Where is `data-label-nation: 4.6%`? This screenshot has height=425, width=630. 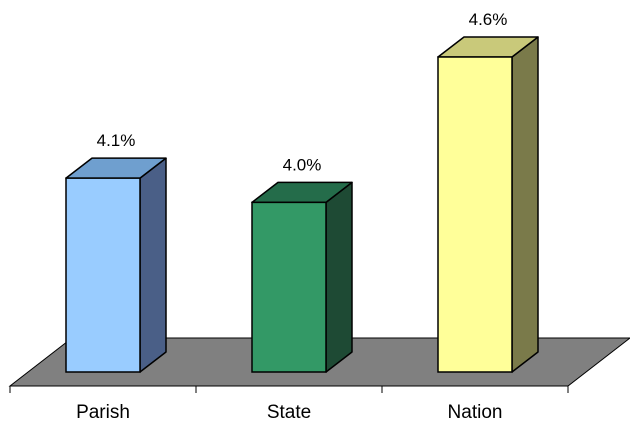 data-label-nation: 4.6% is located at coordinates (488, 19).